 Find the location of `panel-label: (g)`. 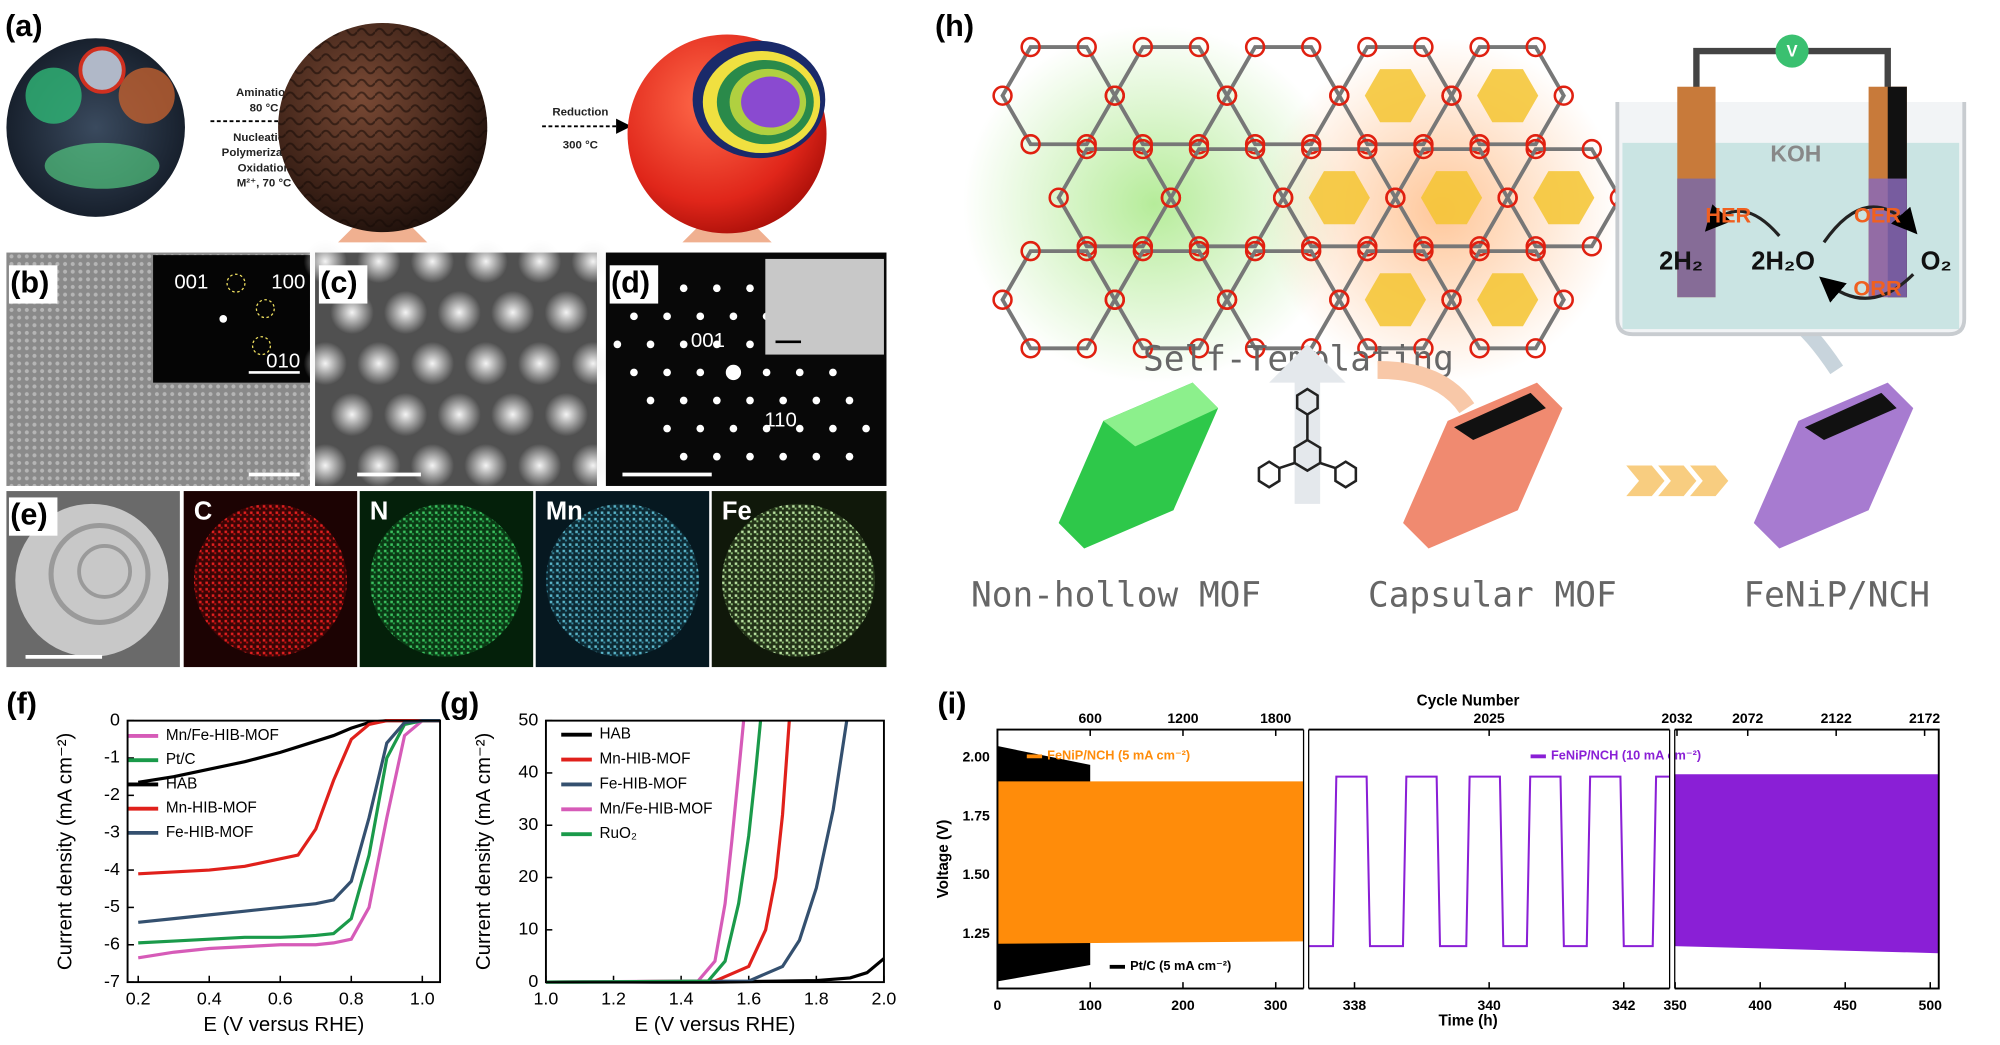

panel-label: (g) is located at coordinates (459, 703).